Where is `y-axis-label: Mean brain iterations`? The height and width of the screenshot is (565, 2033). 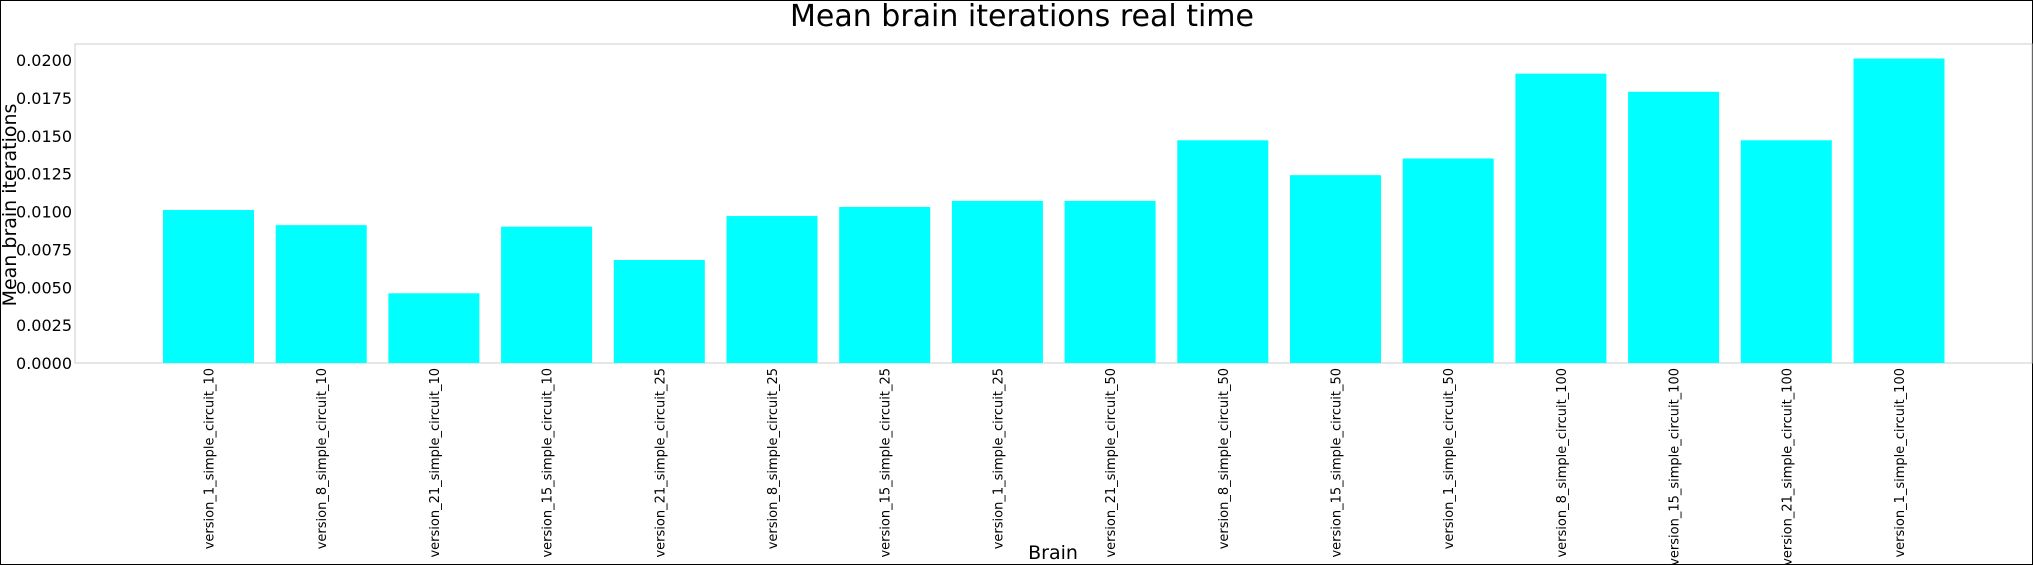
y-axis-label: Mean brain iterations is located at coordinates (10, 205).